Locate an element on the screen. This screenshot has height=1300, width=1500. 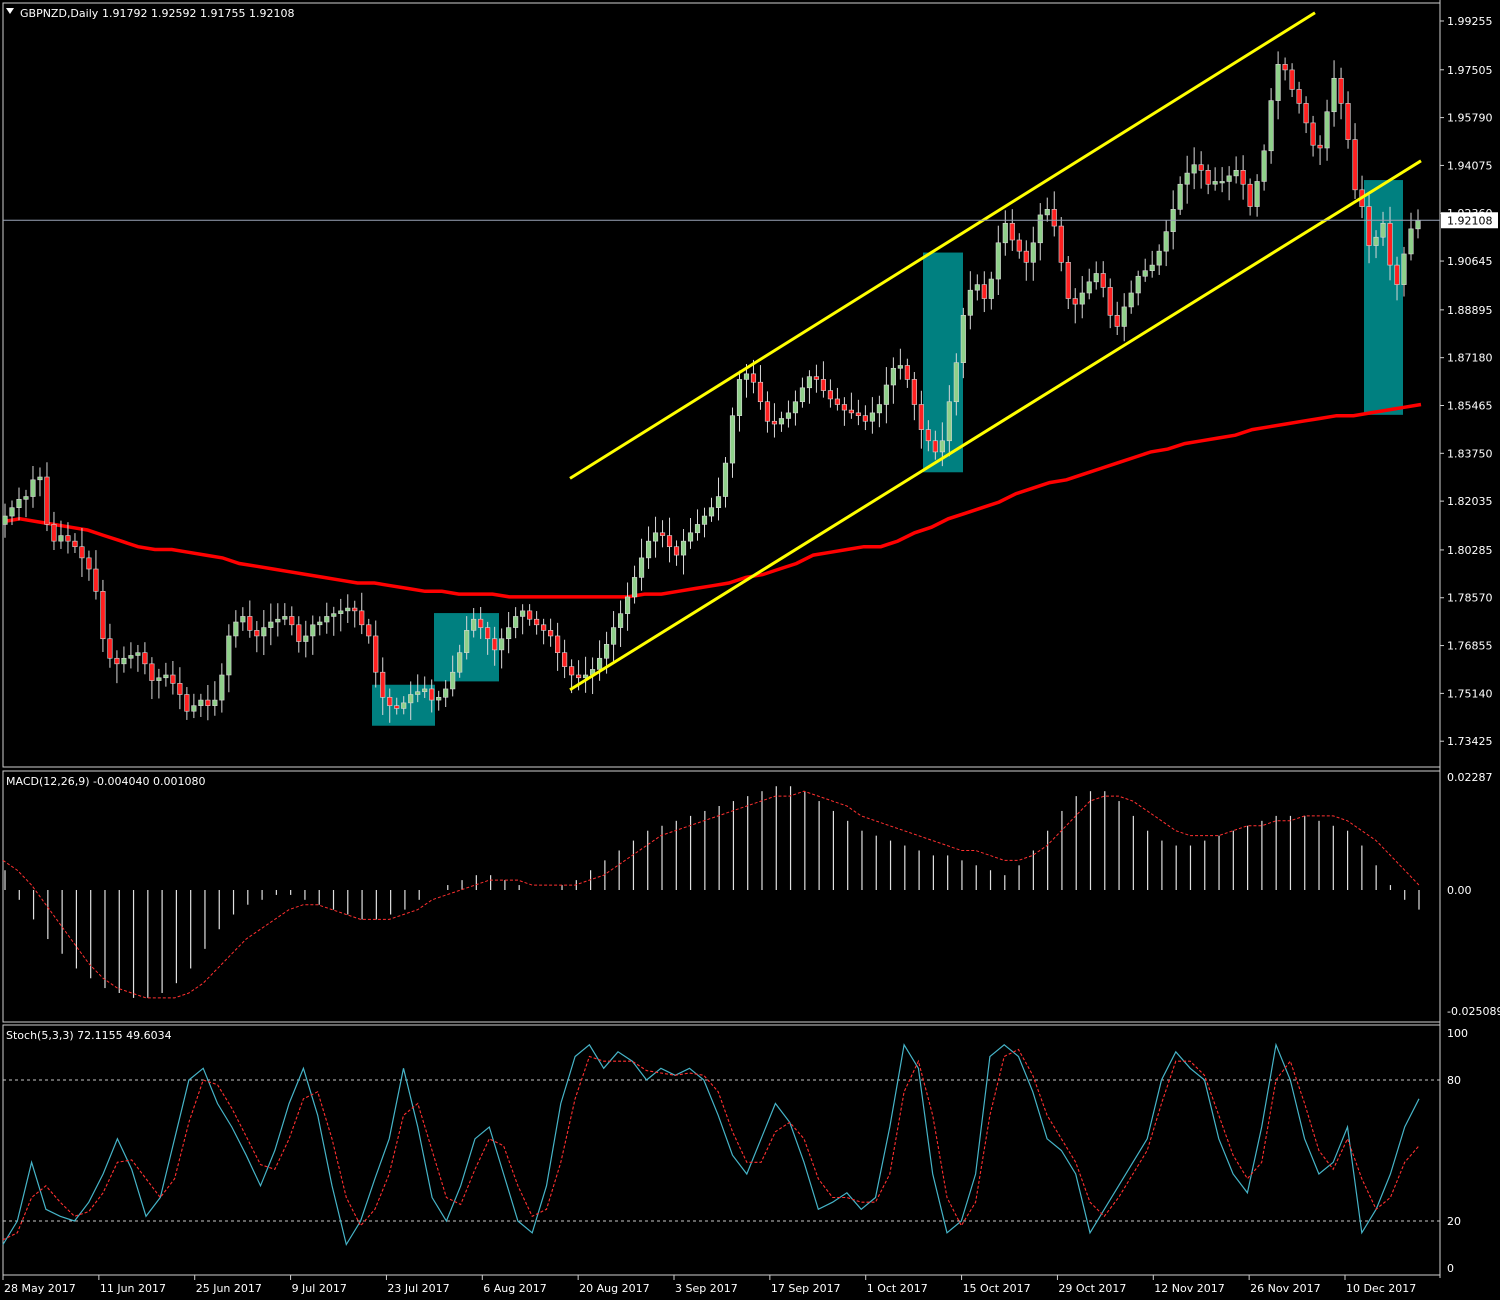
macd-label: MACD(12,26,9) -0.004040 0.001080 is located at coordinates (105, 781).